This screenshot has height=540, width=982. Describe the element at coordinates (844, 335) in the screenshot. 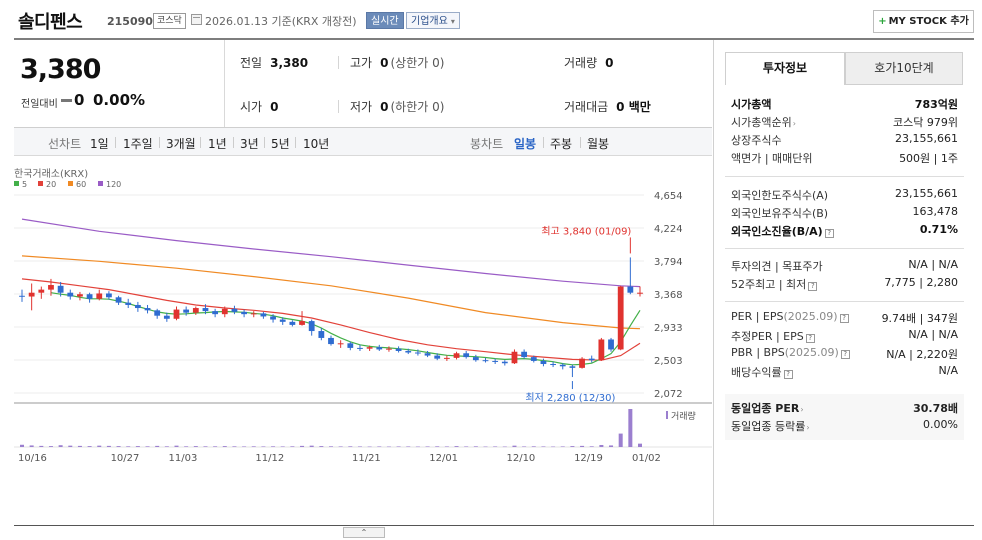

I see `est-per-row: 추정PER | EPS? N/A | N/A` at that location.